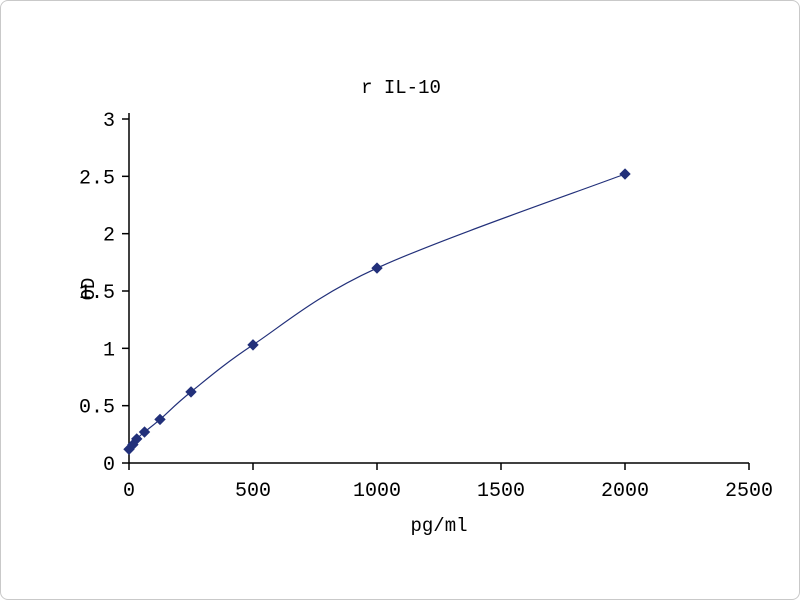  What do you see at coordinates (377, 491) in the screenshot?
I see `x-tick-label: 1000` at bounding box center [377, 491].